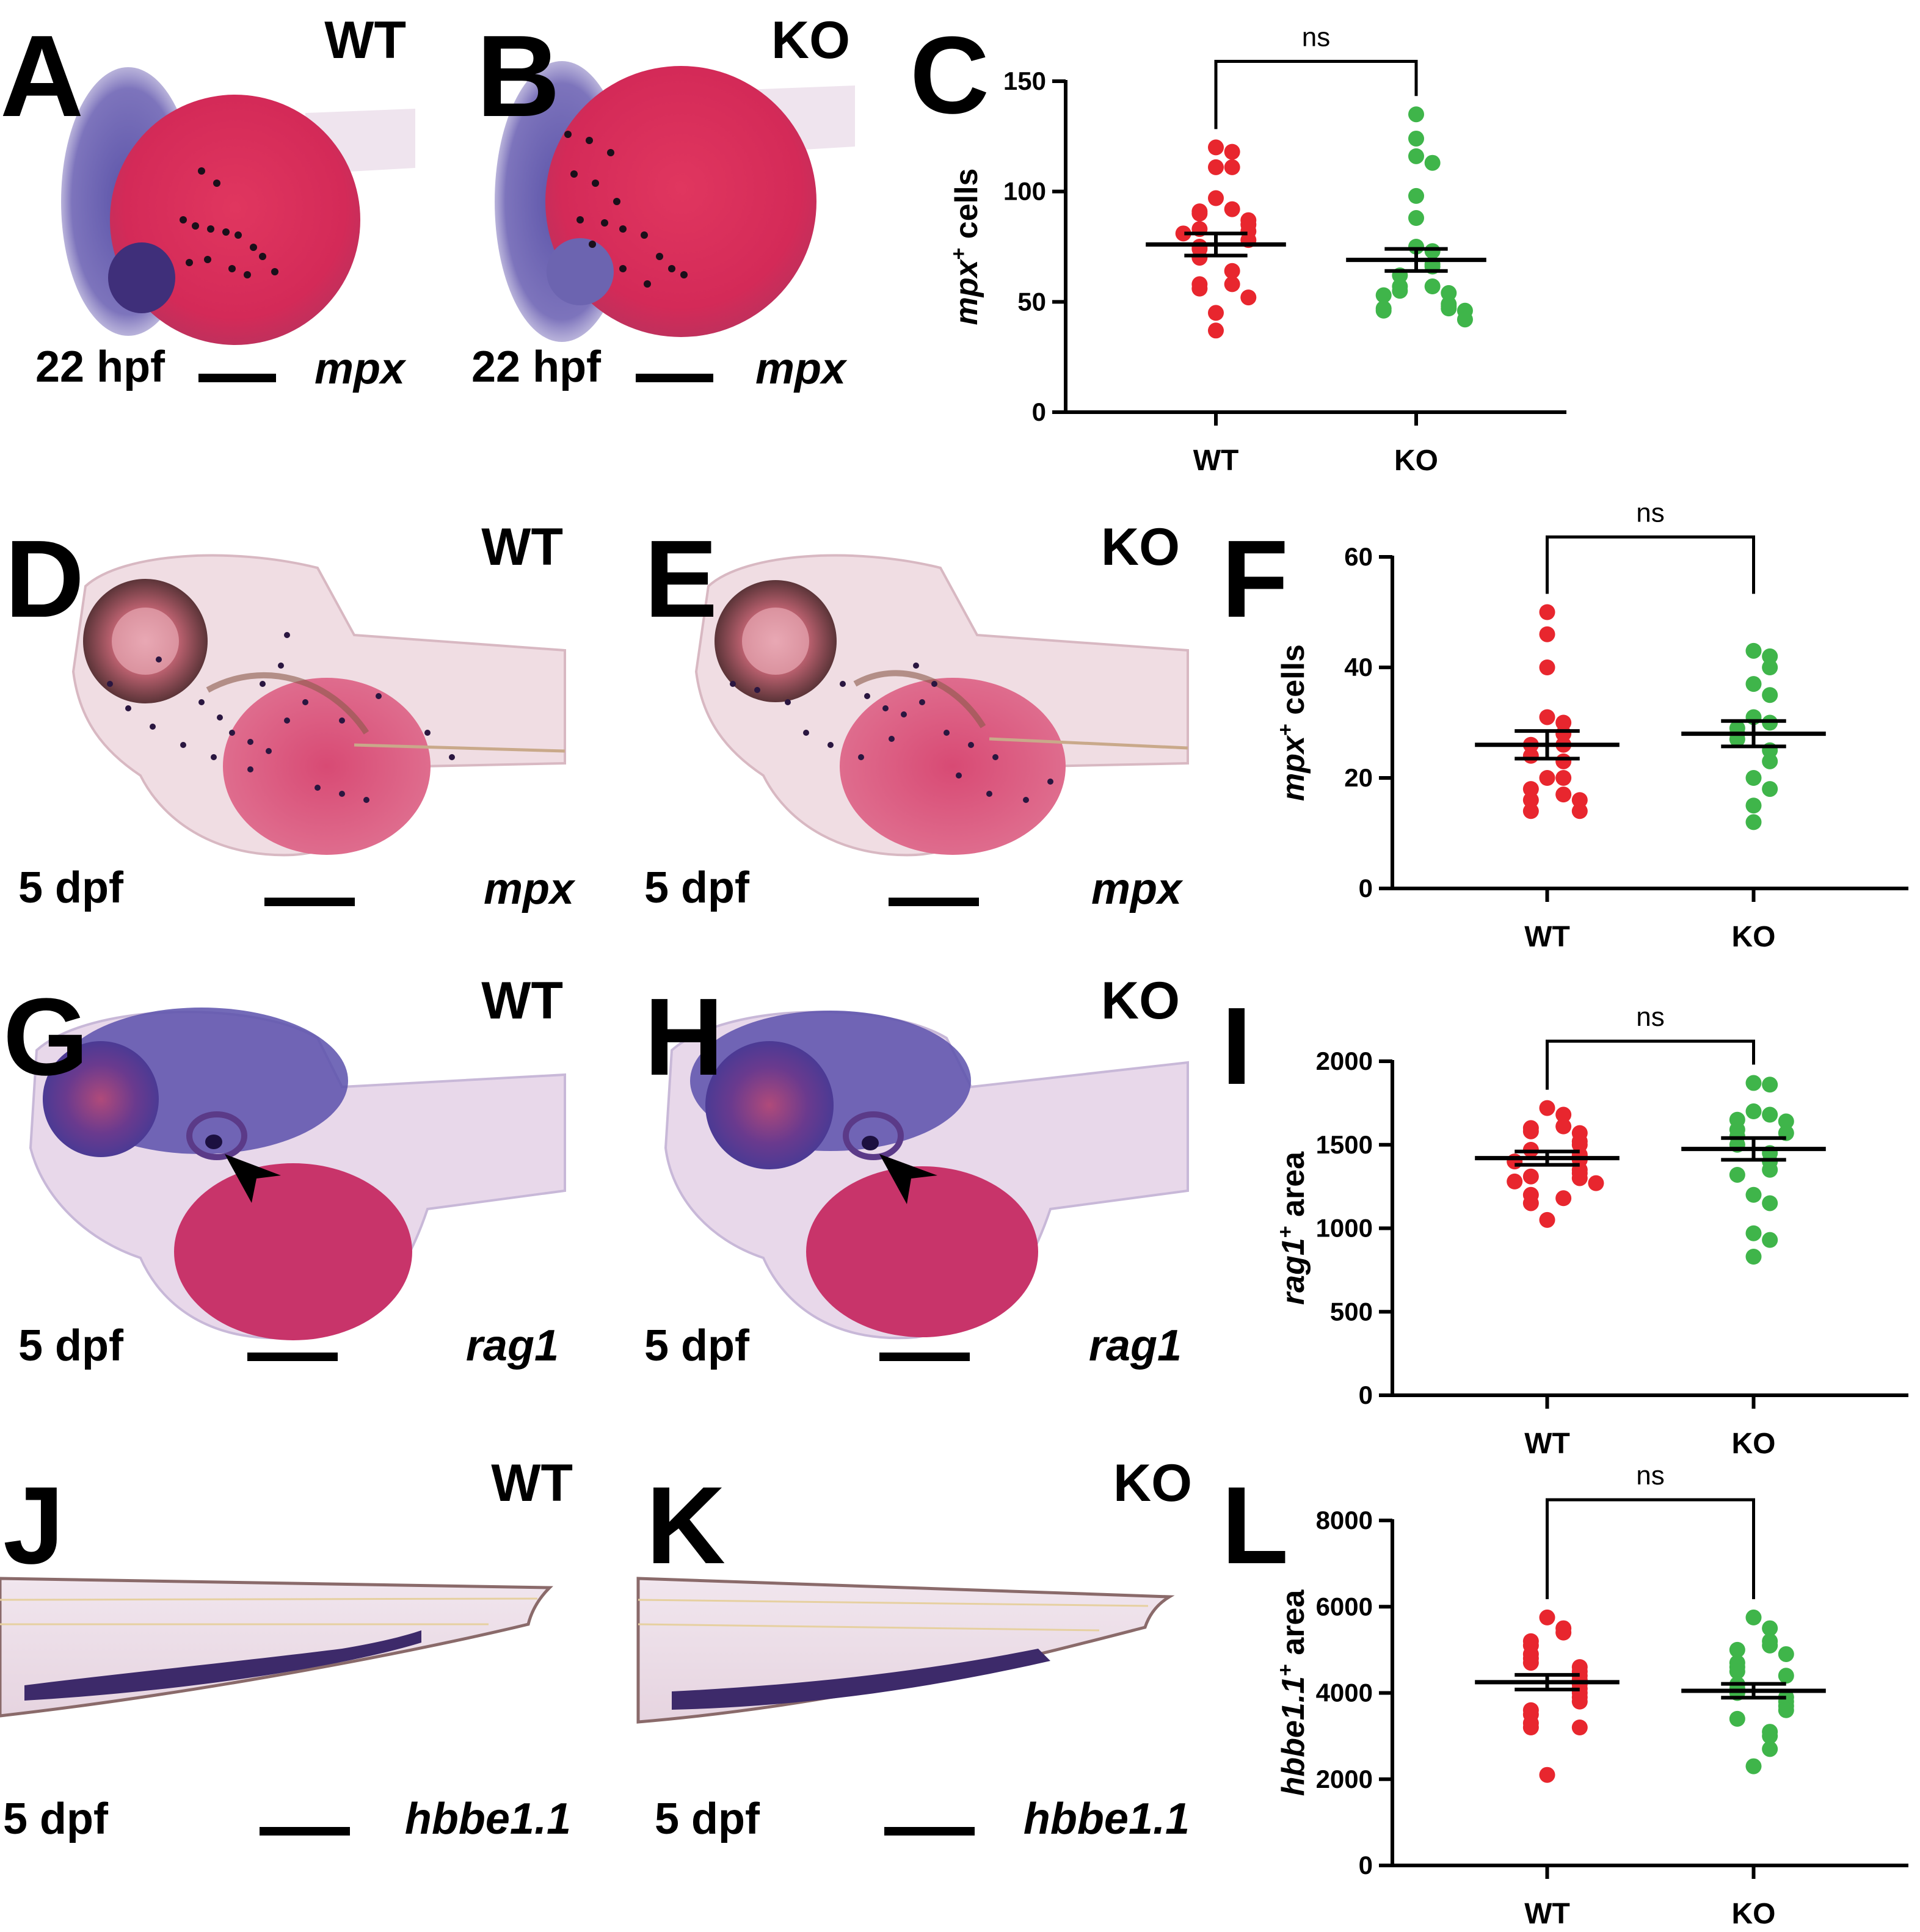 This screenshot has width=1920, height=1932. What do you see at coordinates (1344, 1520) in the screenshot?
I see `y-tick-label: 8000` at bounding box center [1344, 1520].